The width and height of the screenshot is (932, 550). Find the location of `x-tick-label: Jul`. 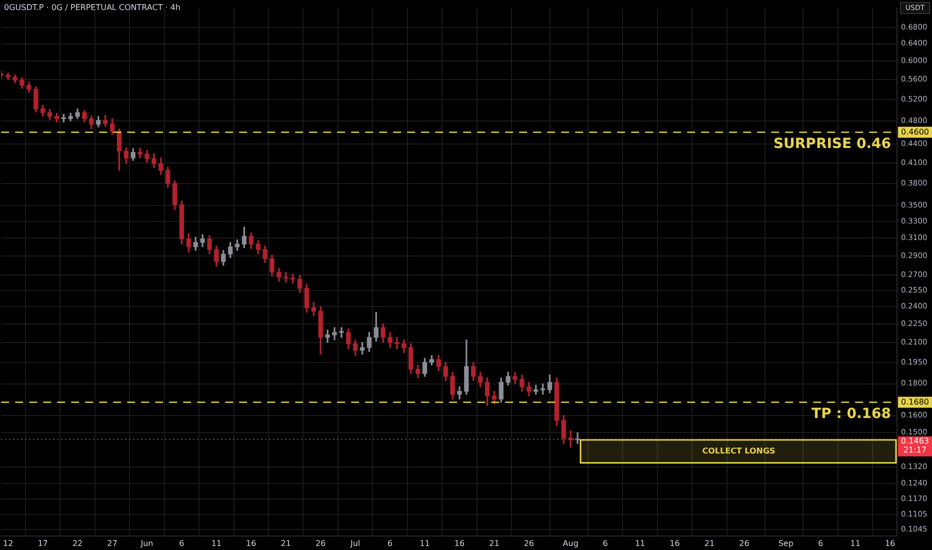

x-tick-label: Jul is located at coordinates (354, 543).